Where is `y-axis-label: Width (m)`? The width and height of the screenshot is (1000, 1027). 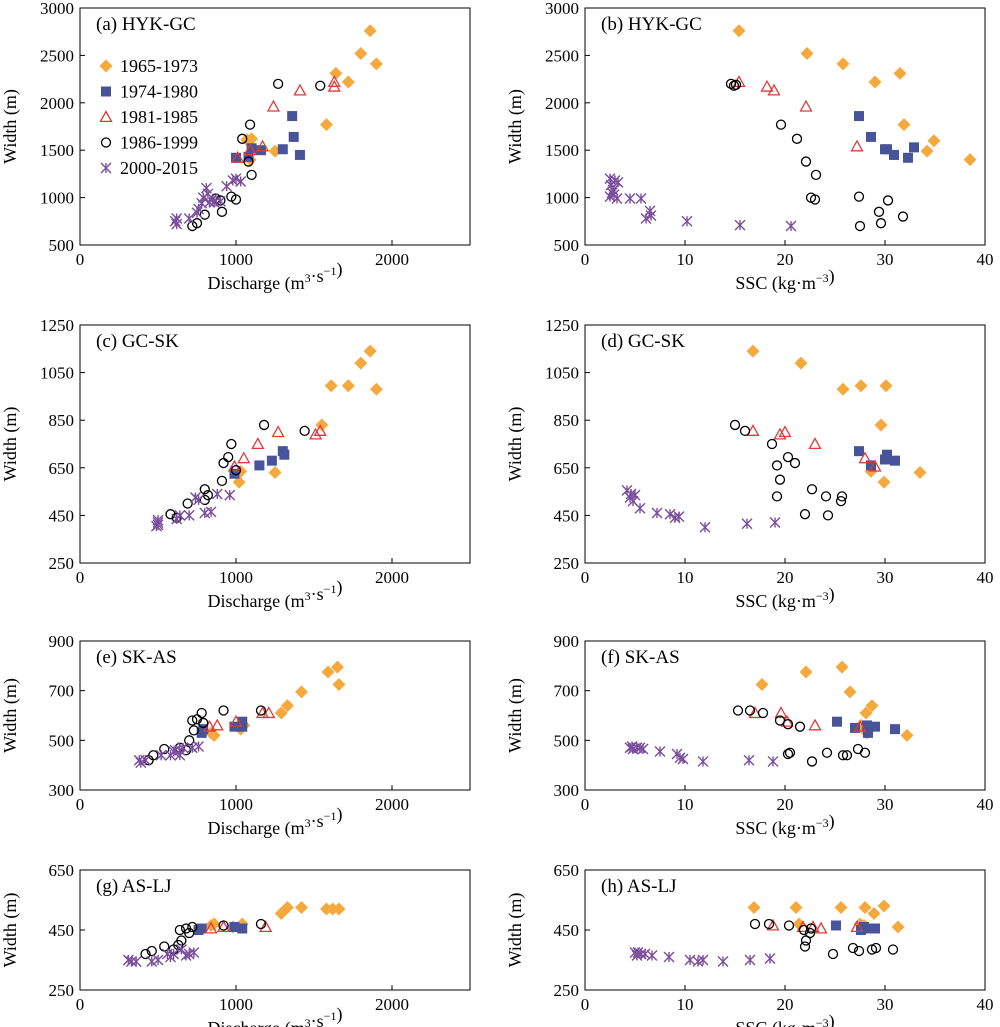 y-axis-label: Width (m) is located at coordinates (515, 126).